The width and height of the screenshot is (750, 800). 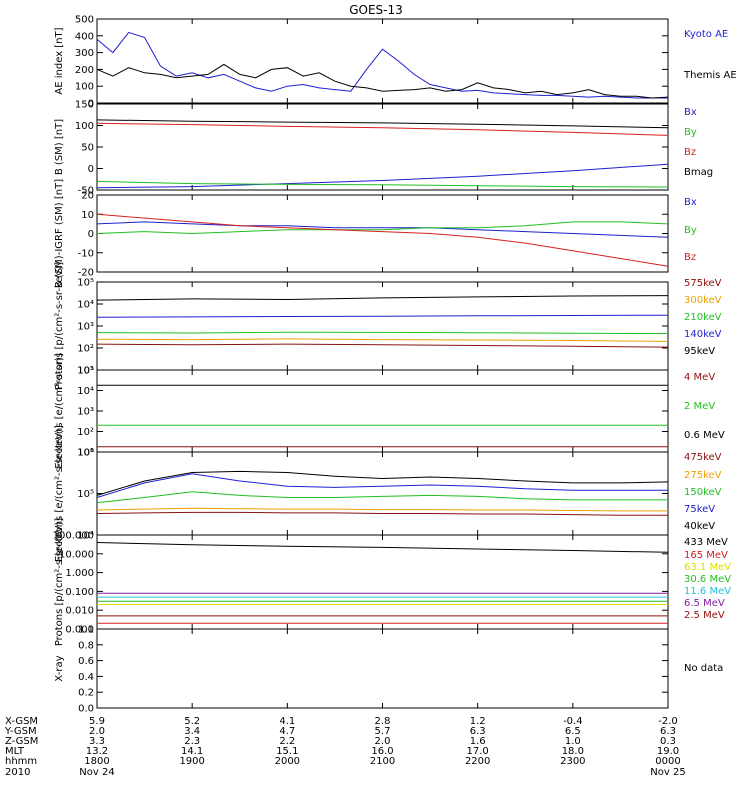 What do you see at coordinates (87, 215) in the screenshot?
I see `y-tick-label: 10` at bounding box center [87, 215].